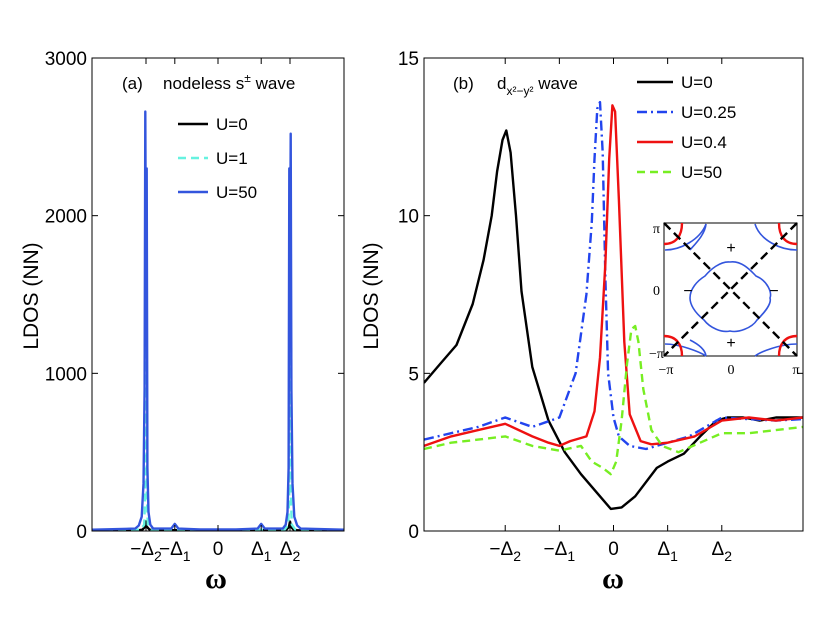 The width and height of the screenshot is (830, 635). I want to click on inset-outer-contour-top, so click(731, 237).